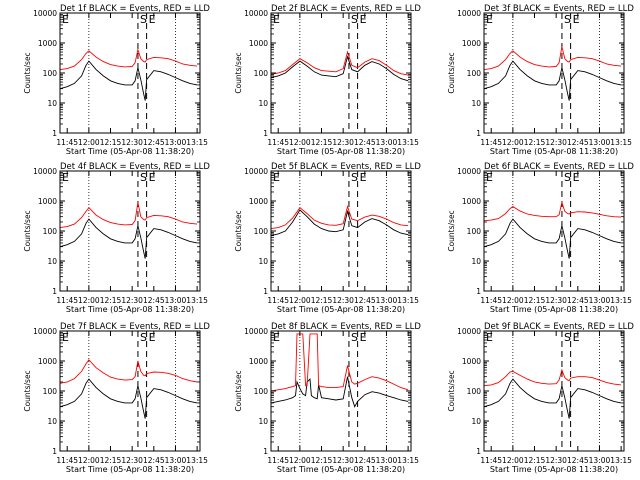  What do you see at coordinates (154, 460) in the screenshot?
I see `panel-7-xtick-label: 12:45` at bounding box center [154, 460].